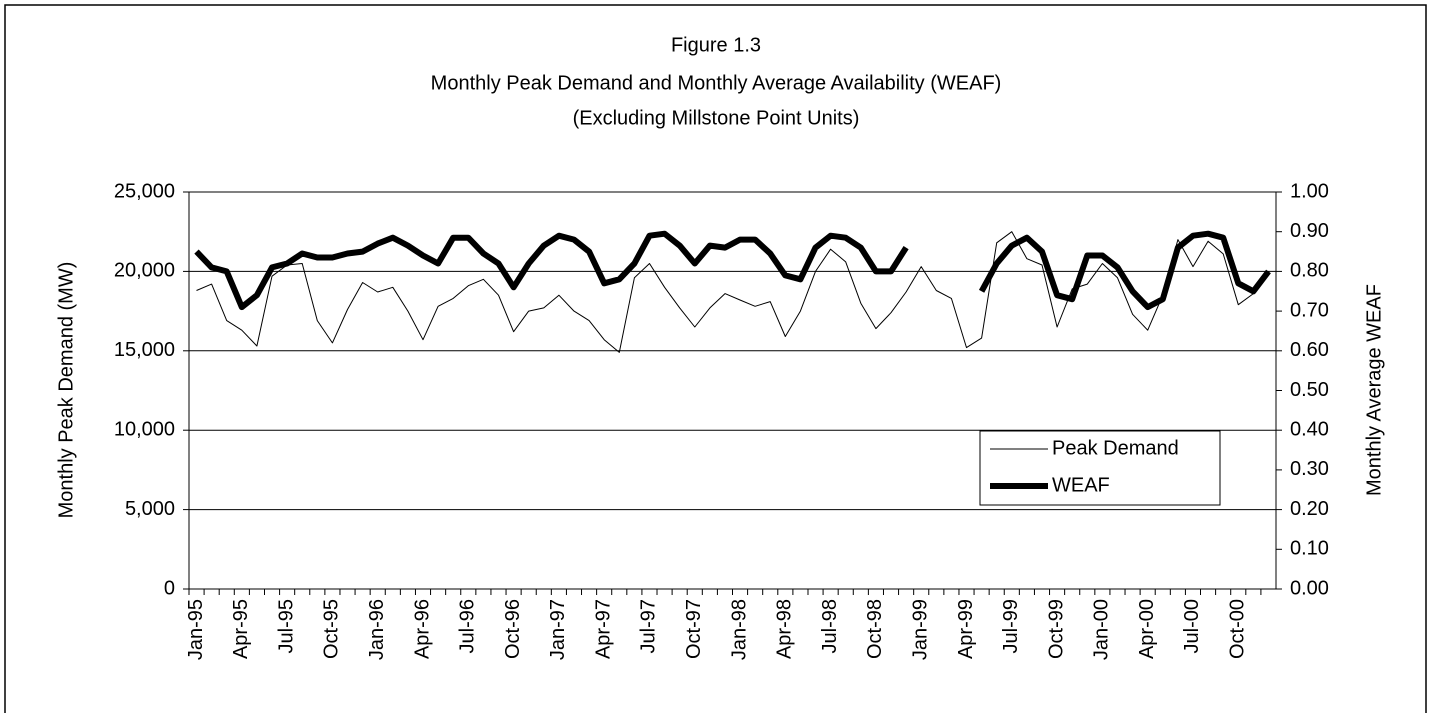 This screenshot has width=1432, height=713. What do you see at coordinates (513, 629) in the screenshot?
I see `x-tick-label: Oct-96` at bounding box center [513, 629].